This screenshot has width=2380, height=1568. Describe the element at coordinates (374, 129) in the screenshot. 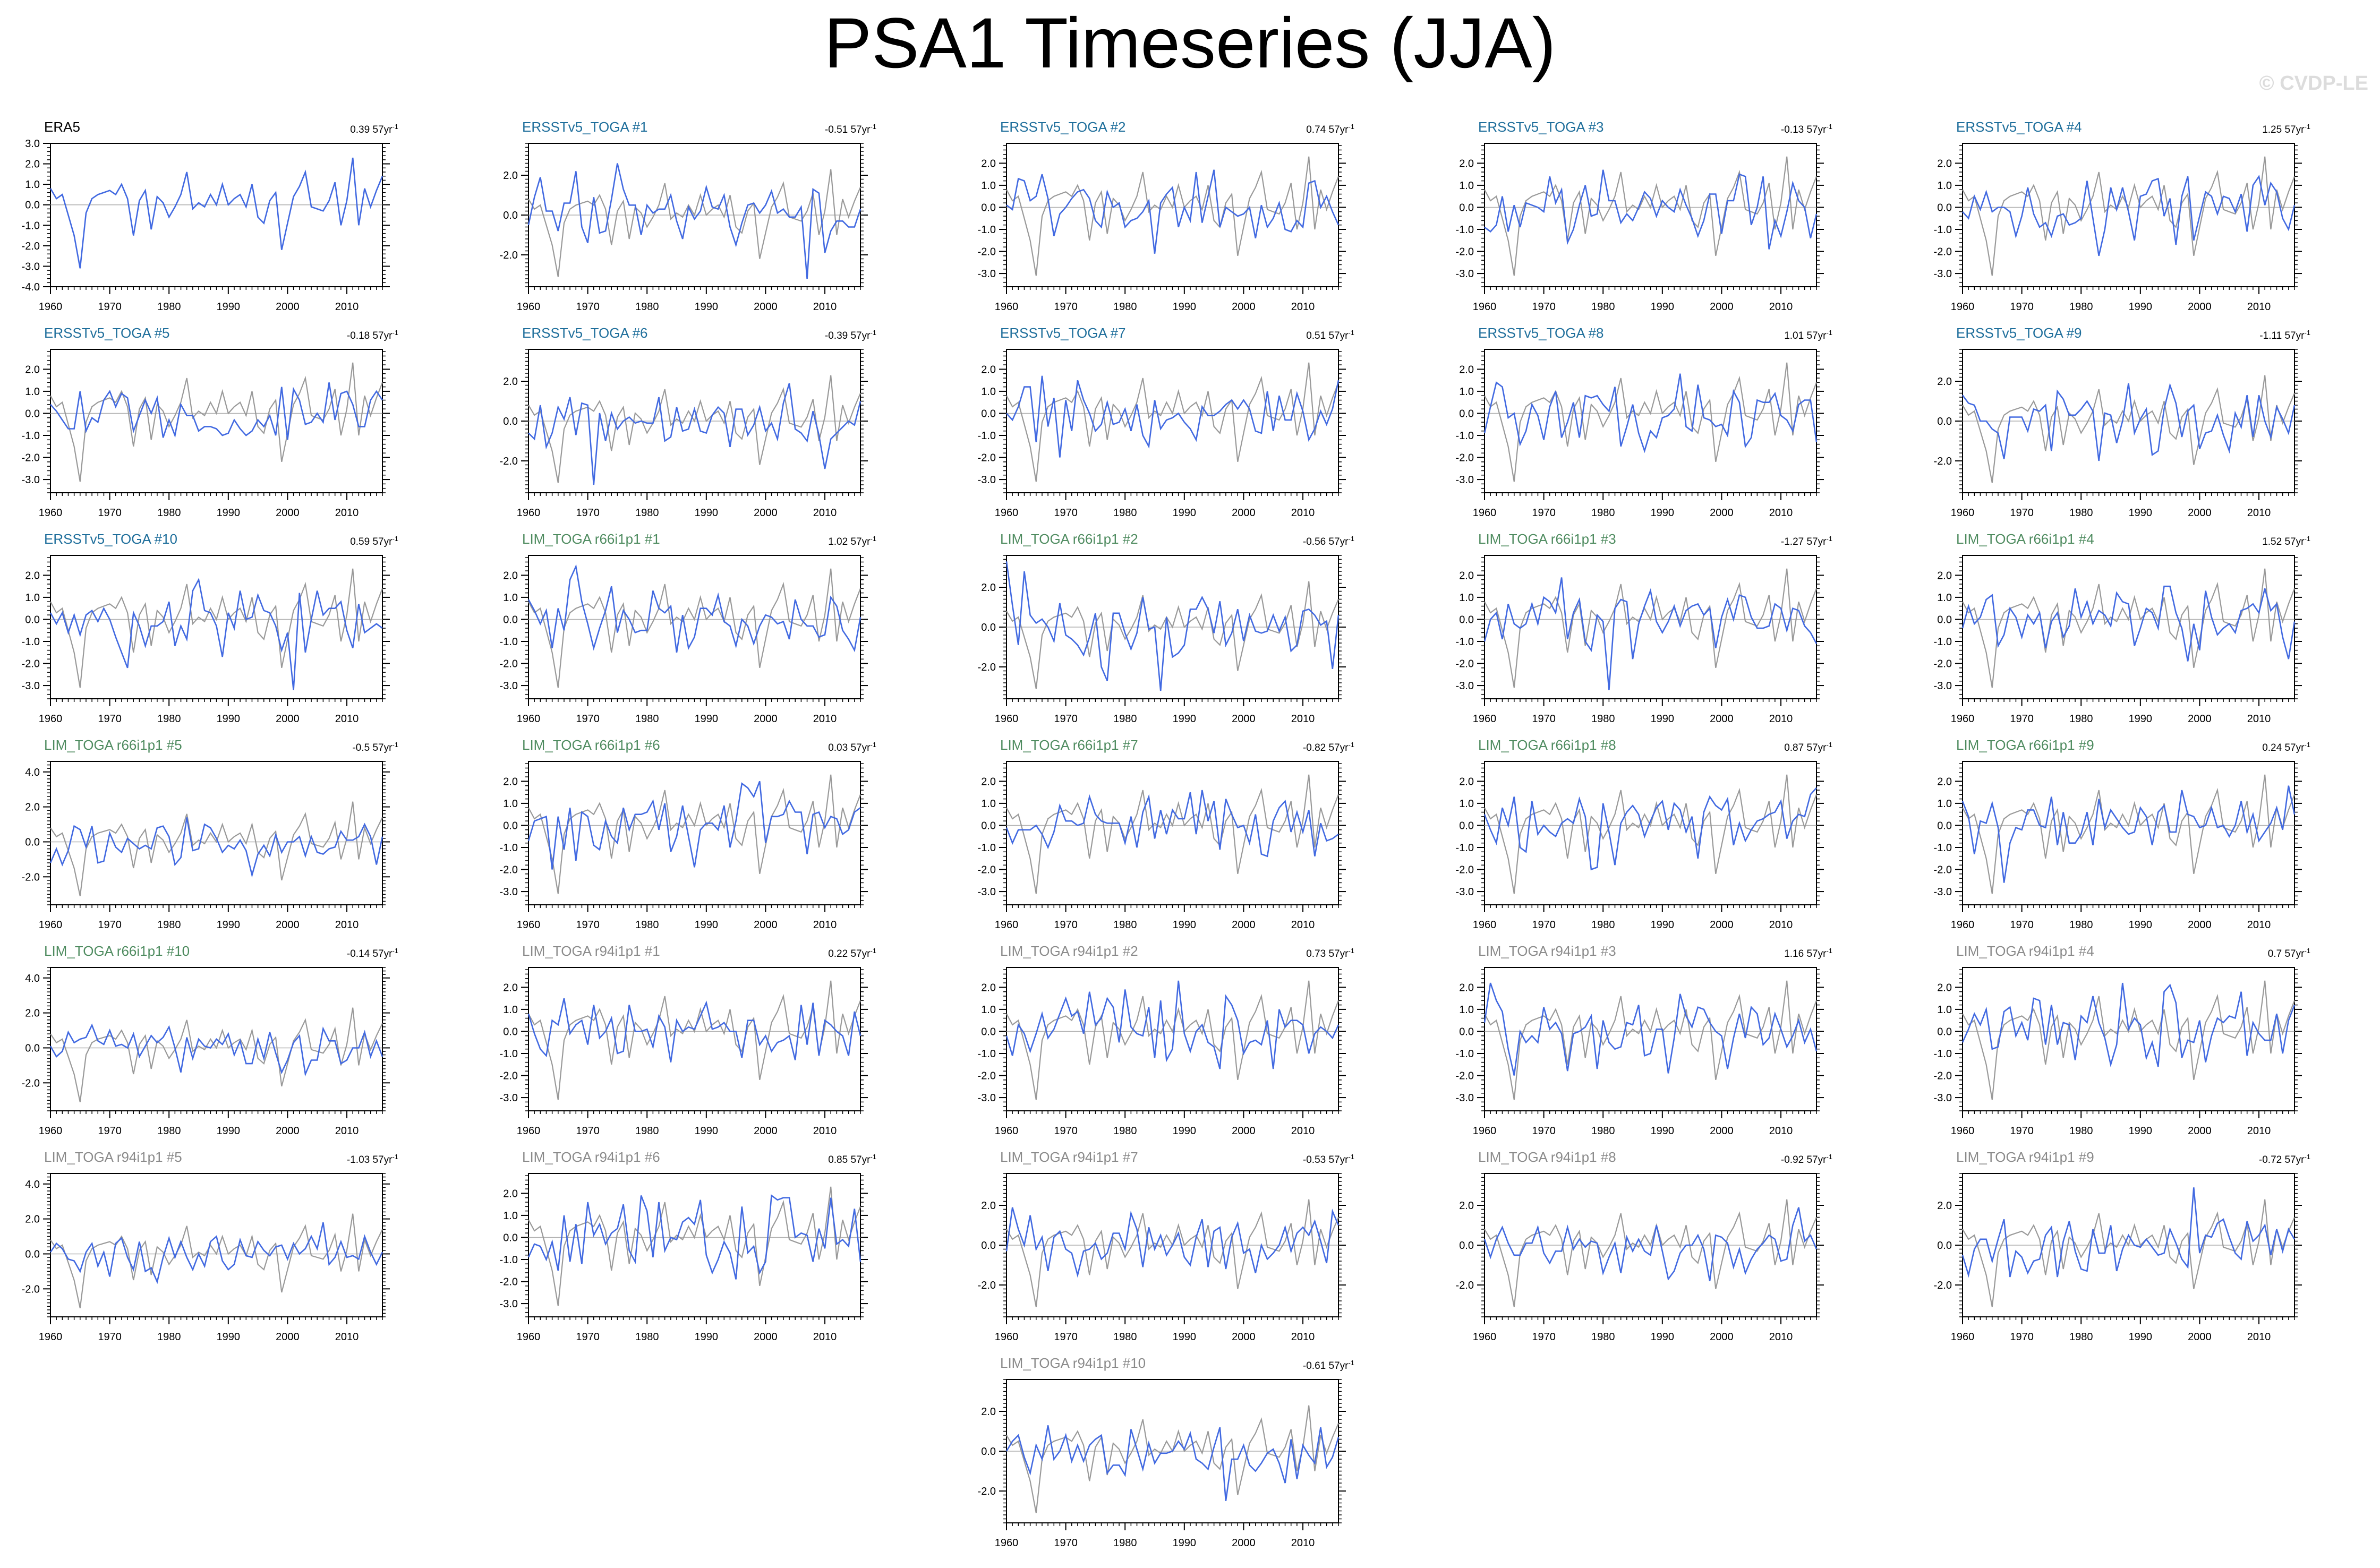

I see `trend-label: 0.39 57yr-1` at that location.